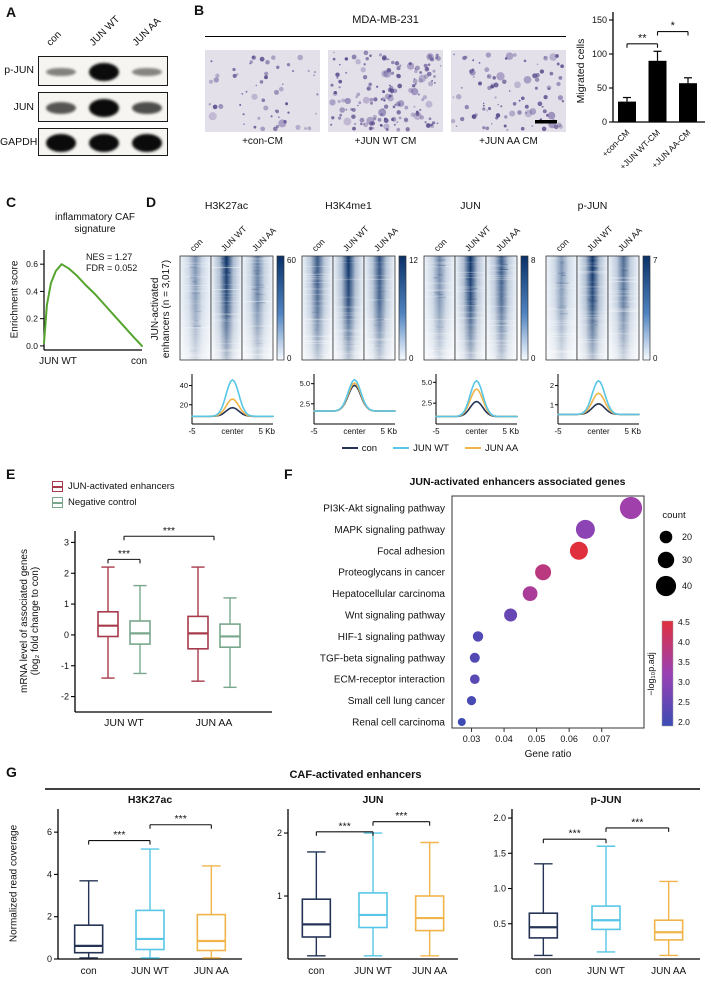 The width and height of the screenshot is (711, 997). Describe the element at coordinates (684, 622) in the screenshot. I see `chart-text: 4.5` at that location.